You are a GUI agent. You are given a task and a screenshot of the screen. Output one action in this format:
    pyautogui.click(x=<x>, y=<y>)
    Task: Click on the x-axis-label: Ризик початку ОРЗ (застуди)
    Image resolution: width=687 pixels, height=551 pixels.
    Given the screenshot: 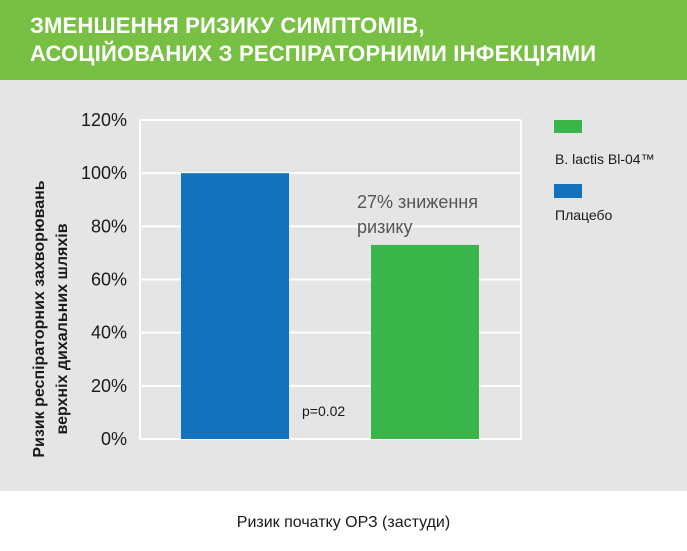 What is the action you would take?
    pyautogui.click(x=343, y=522)
    